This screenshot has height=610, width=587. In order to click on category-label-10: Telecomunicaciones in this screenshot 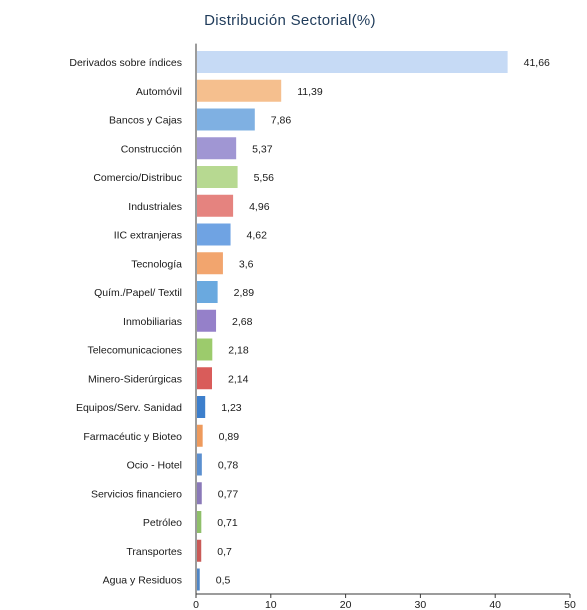, I will do `click(134, 351)`.